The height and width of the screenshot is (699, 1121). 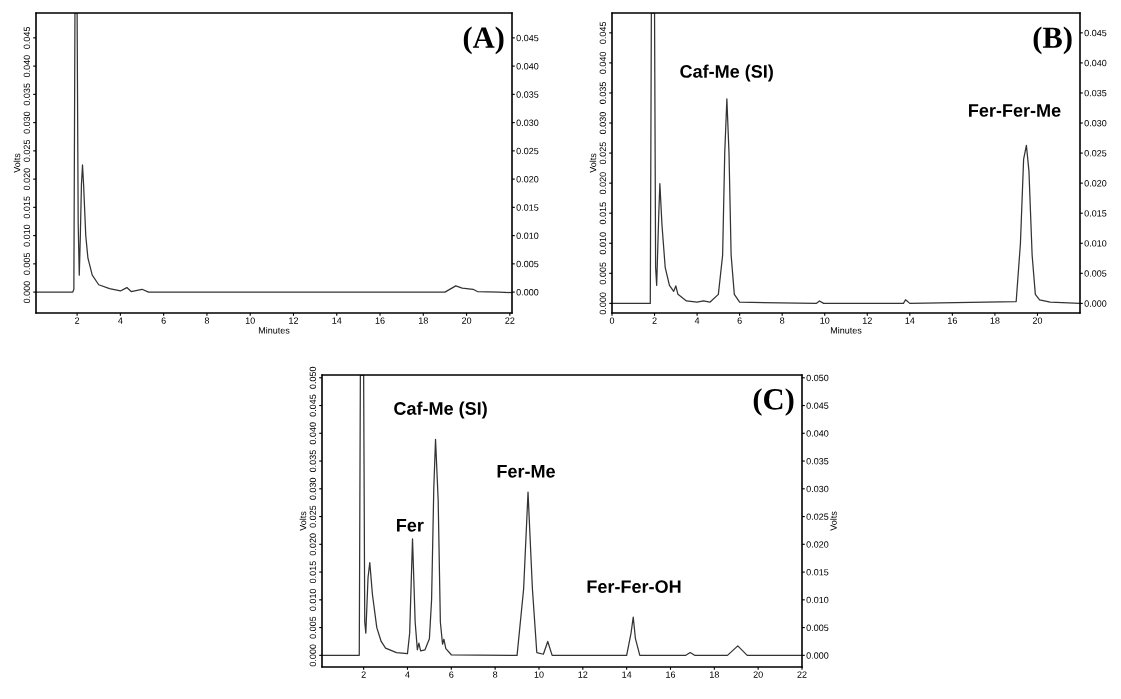 I want to click on y2-tick-label: 0.050, so click(x=817, y=378).